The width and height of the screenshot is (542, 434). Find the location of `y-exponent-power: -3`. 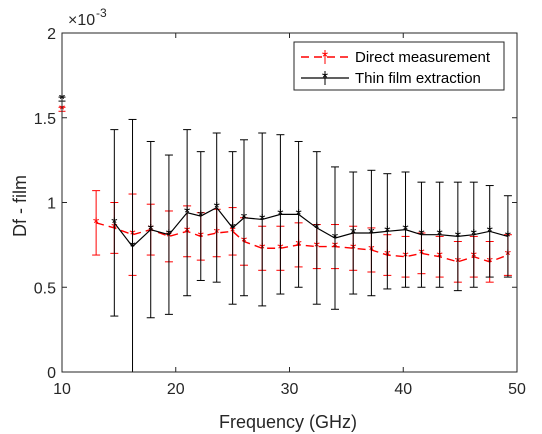

y-exponent-power: -3 is located at coordinates (101, 13).